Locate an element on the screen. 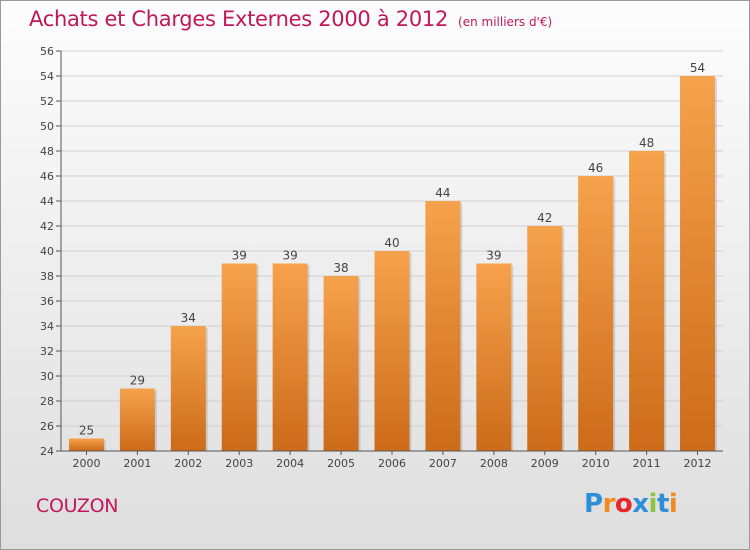  logo-letter: t is located at coordinates (662, 504).